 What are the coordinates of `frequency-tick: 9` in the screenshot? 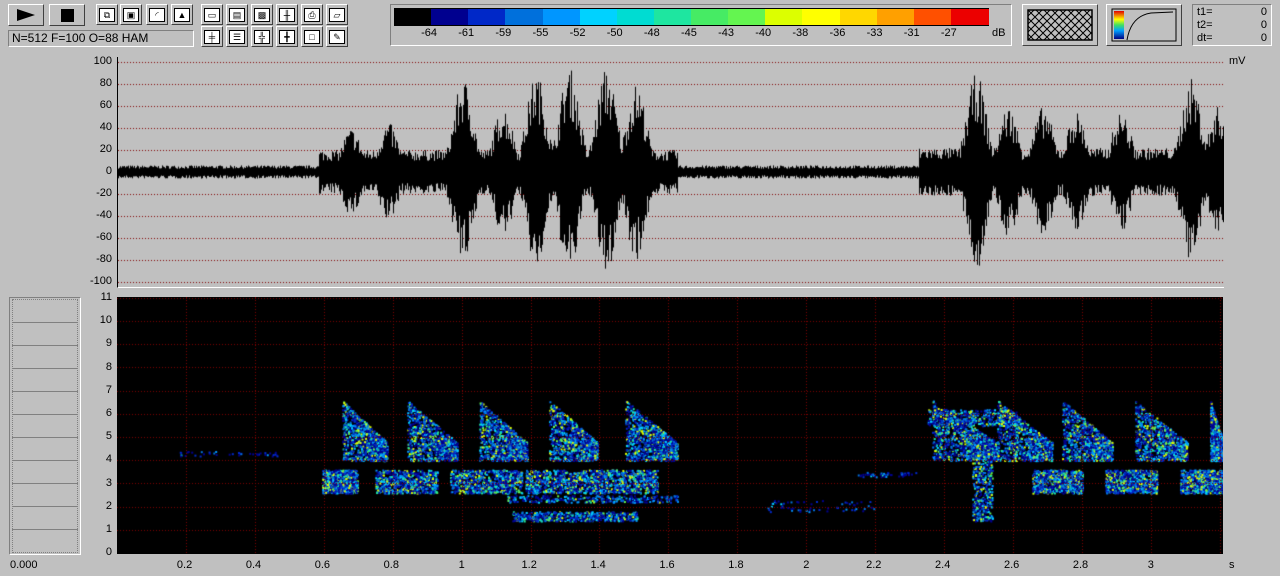 It's located at (108, 343).